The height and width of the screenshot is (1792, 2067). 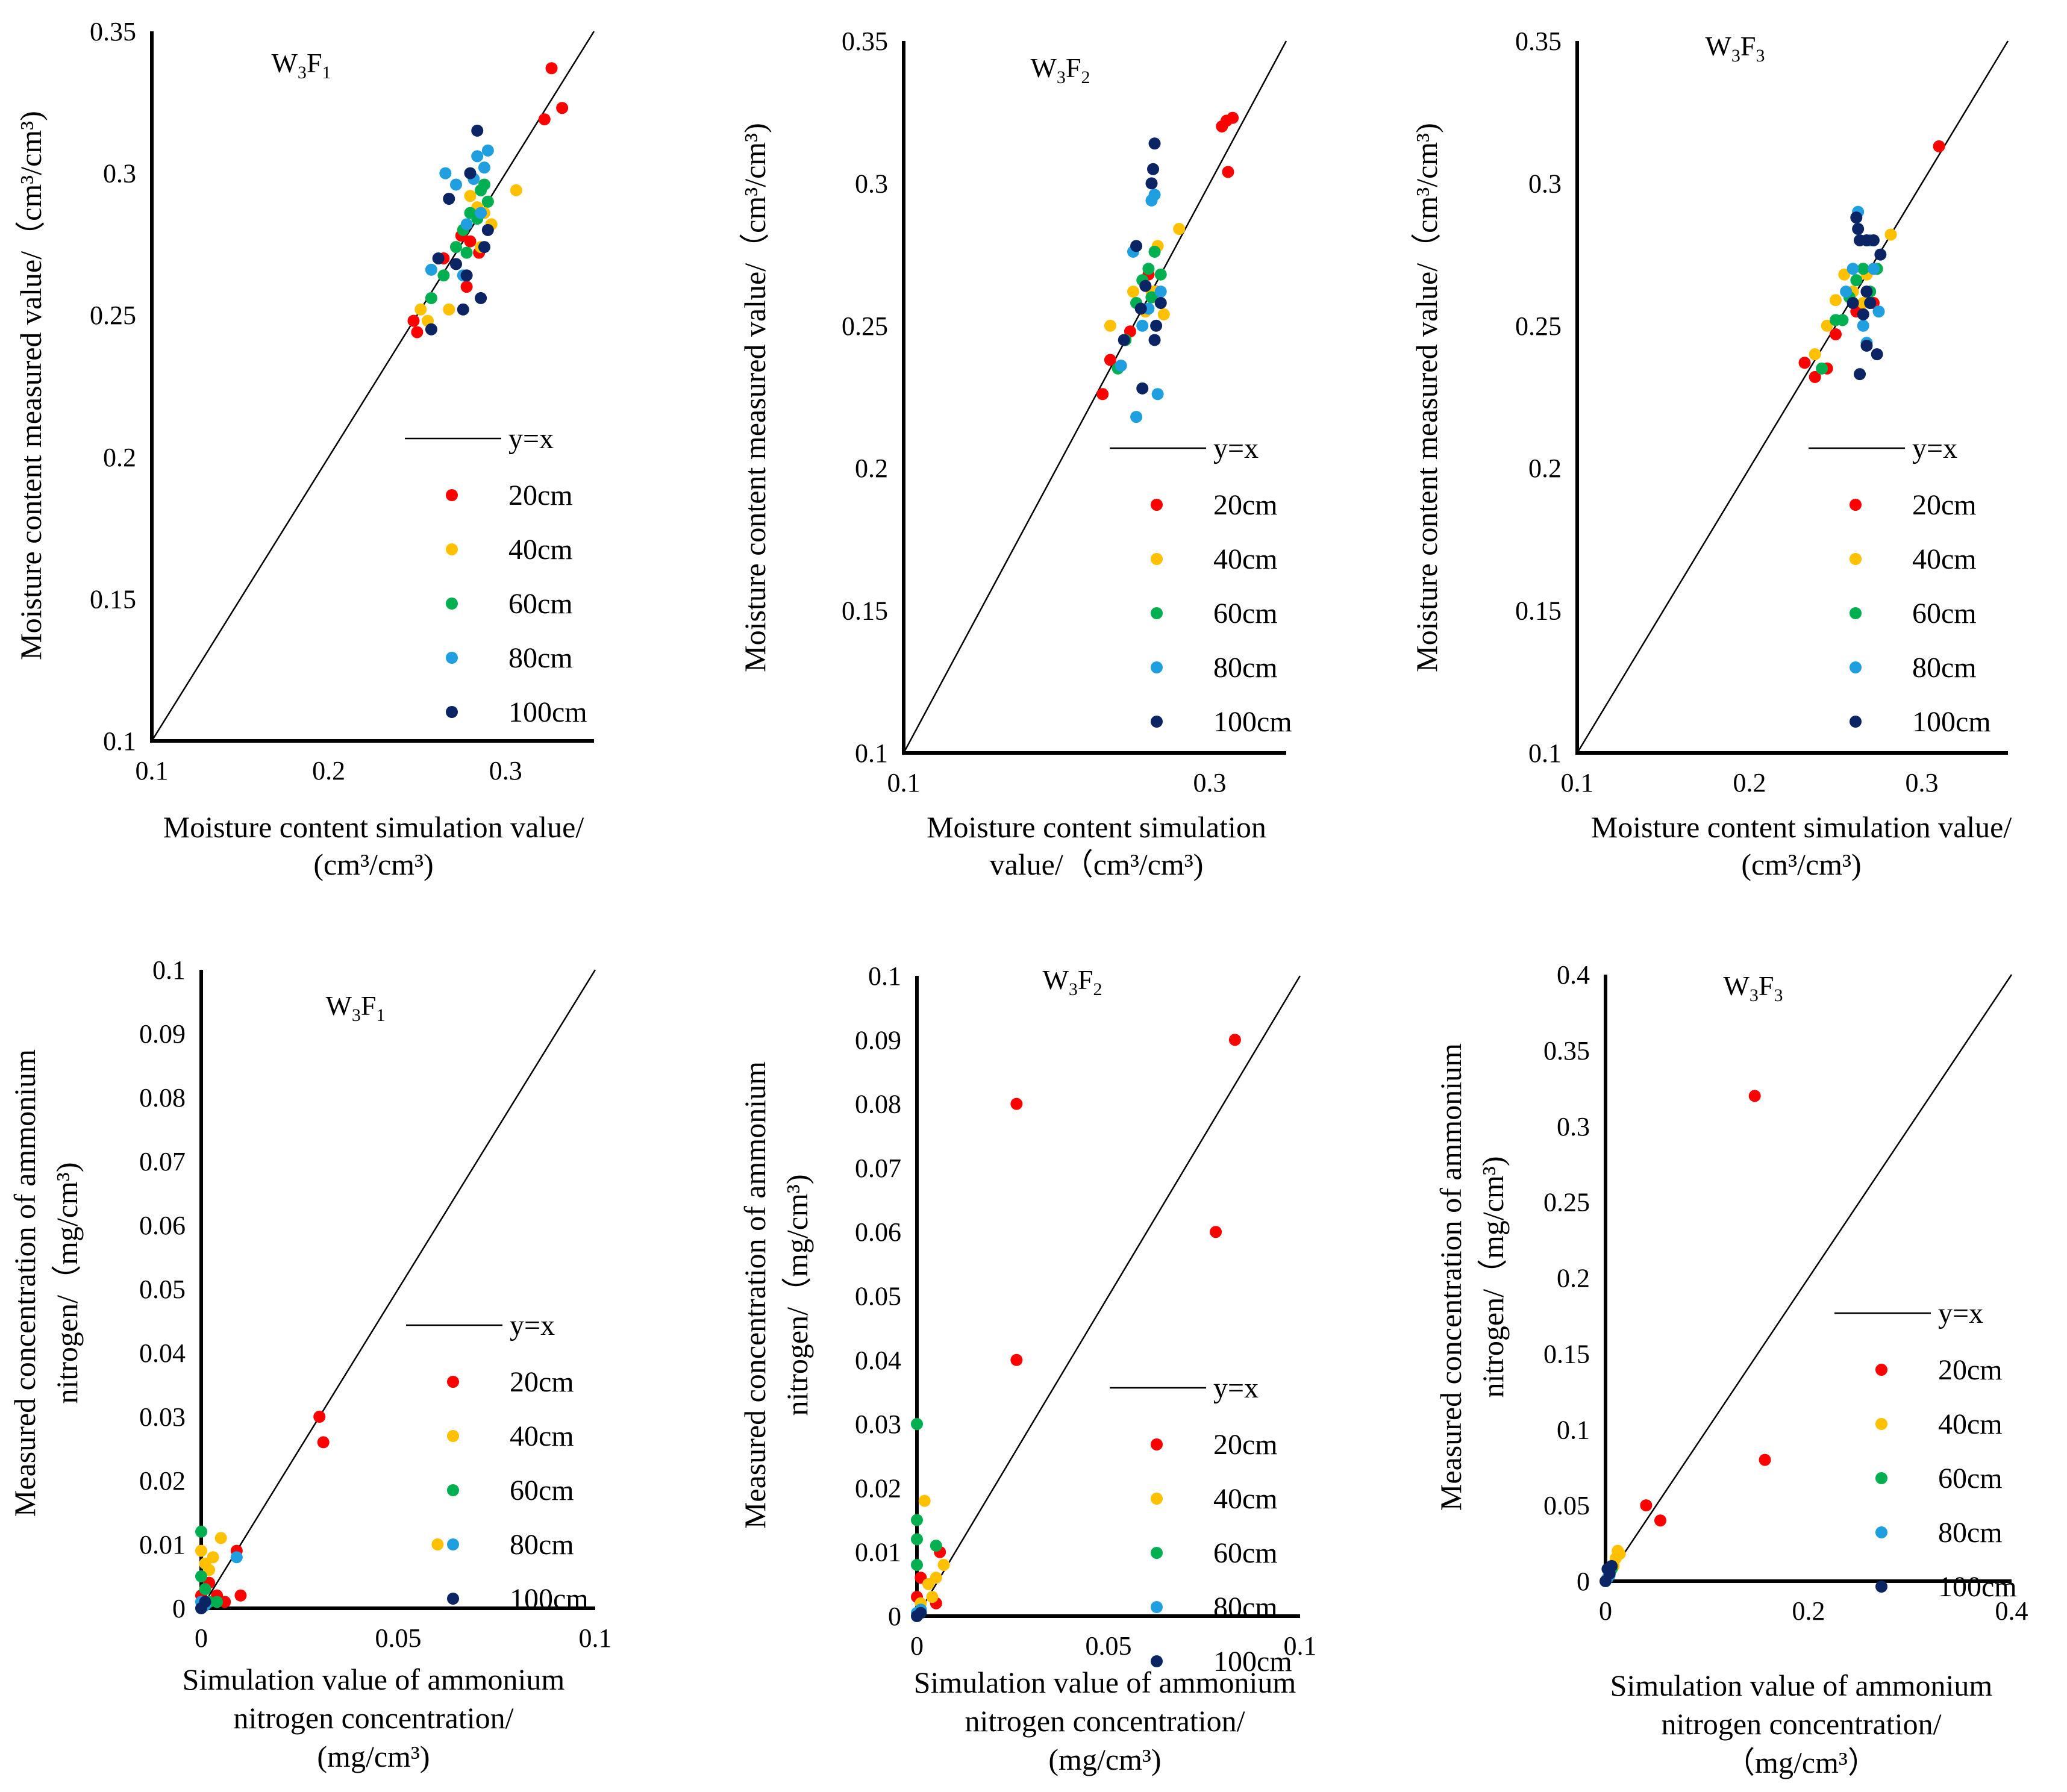 I want to click on y-tick-label: 0.1, so click(x=119, y=741).